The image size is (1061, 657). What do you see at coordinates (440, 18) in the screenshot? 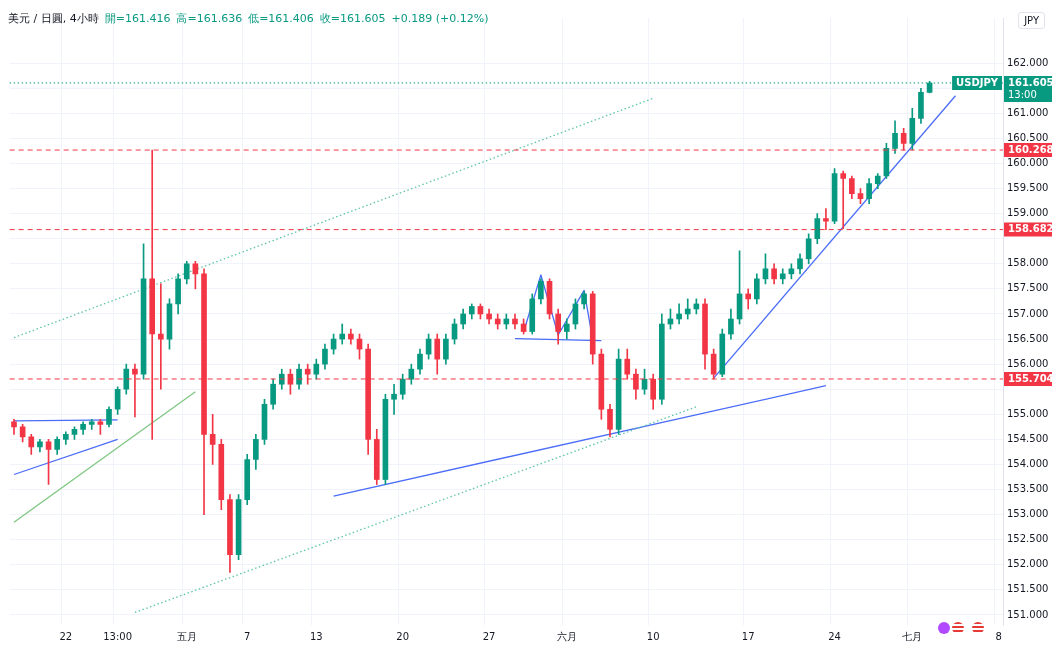
I see `annotation: +0.189 (+0.12%)` at bounding box center [440, 18].